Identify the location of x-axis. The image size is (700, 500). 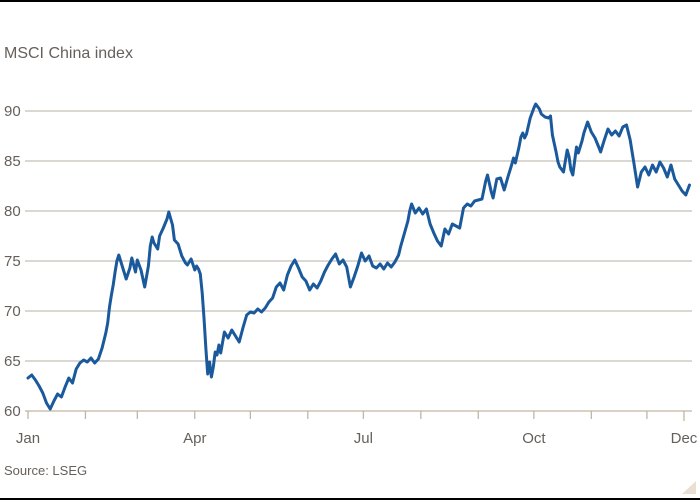
(356, 416).